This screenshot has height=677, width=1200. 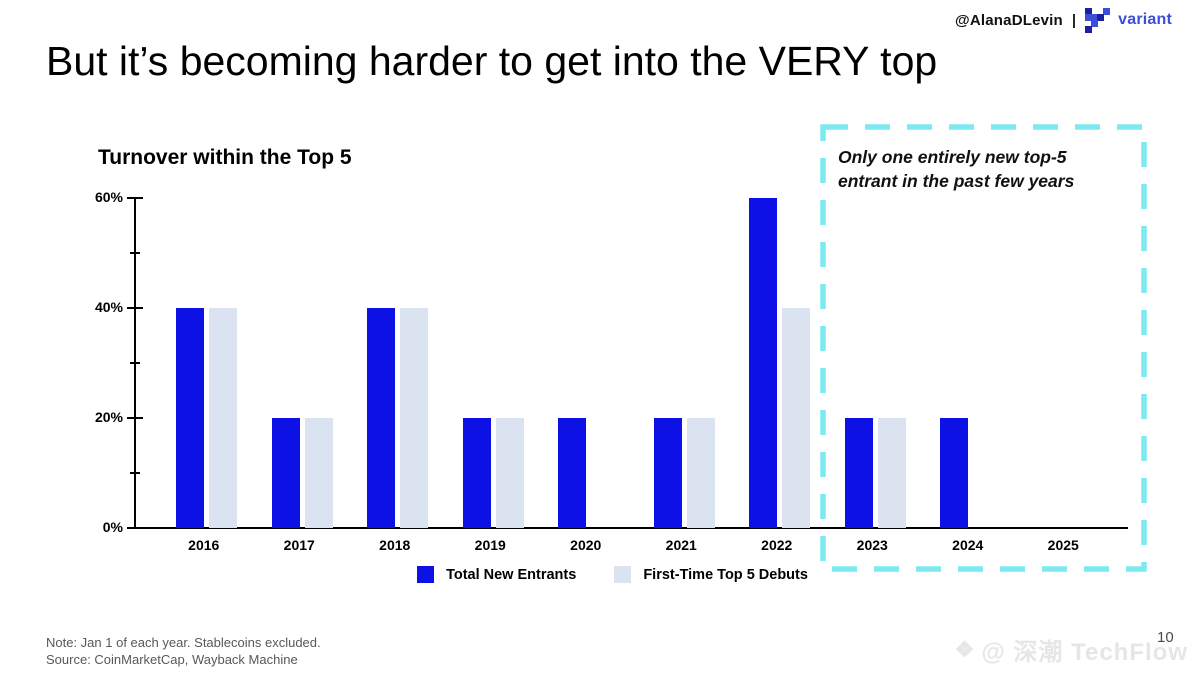 I want to click on y-tick-label: 0%, so click(x=112, y=527).